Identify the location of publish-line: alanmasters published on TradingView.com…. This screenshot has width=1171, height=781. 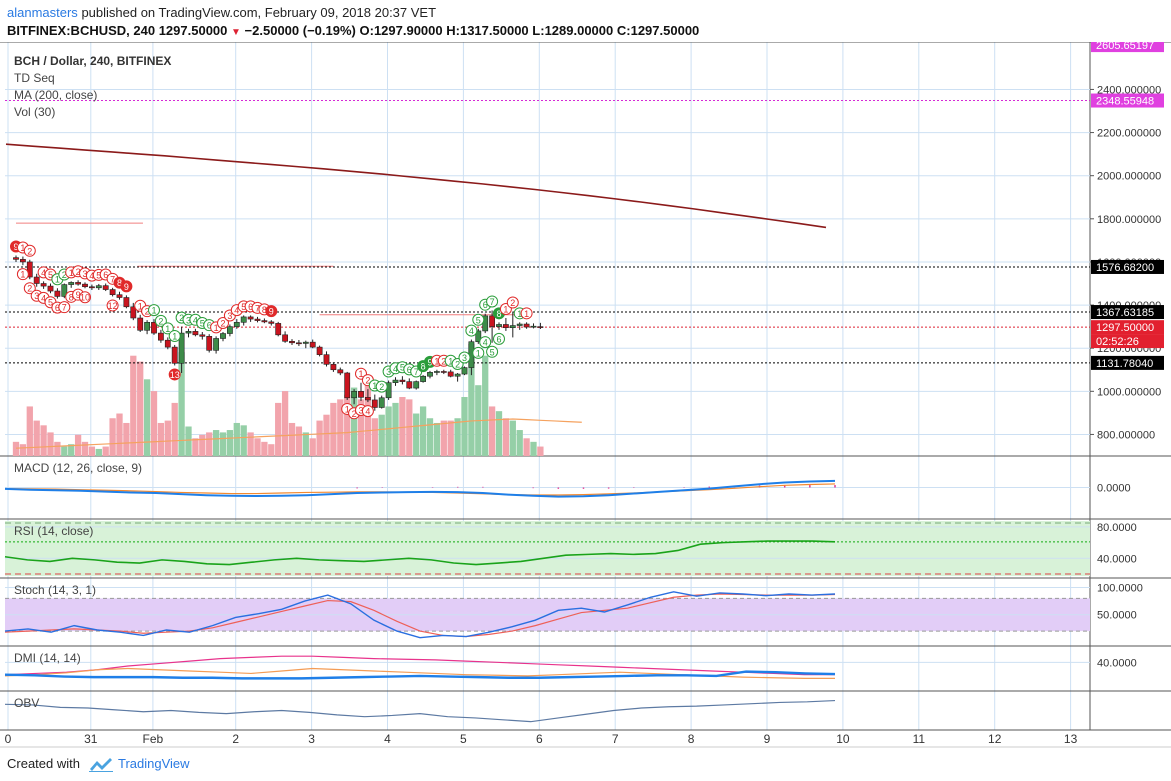
(221, 12).